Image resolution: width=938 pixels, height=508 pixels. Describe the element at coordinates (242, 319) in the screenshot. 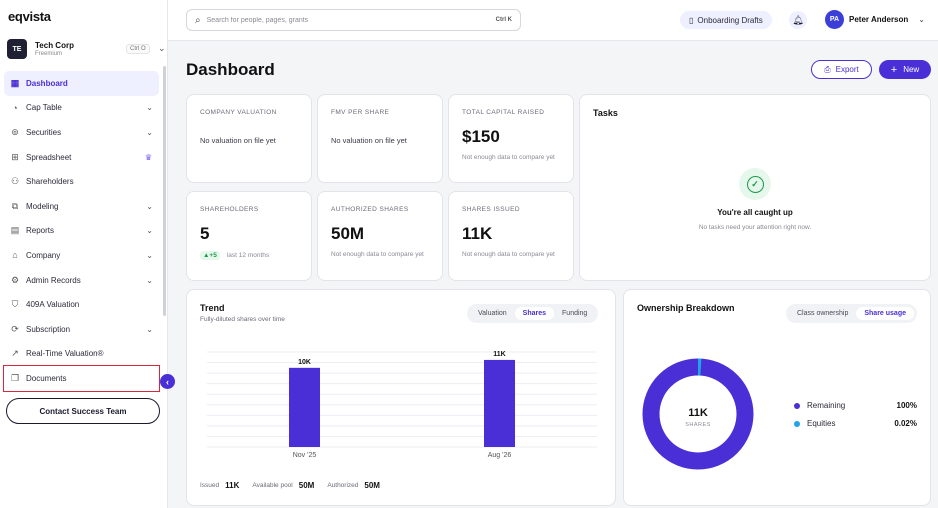

I see `trend-subtitle: Fully-diluted shares over time` at that location.